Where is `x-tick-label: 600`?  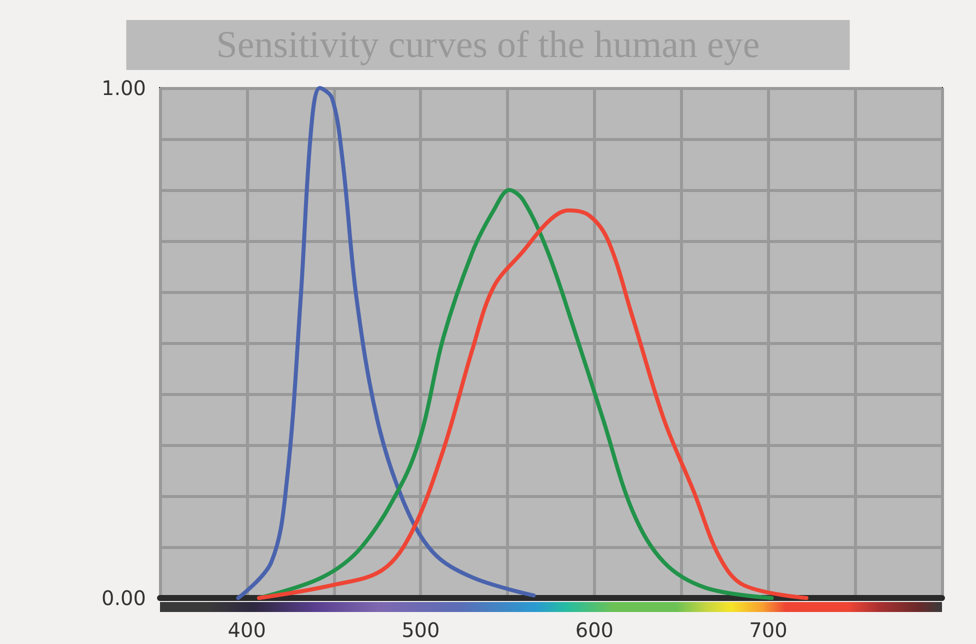 x-tick-label: 600 is located at coordinates (594, 630).